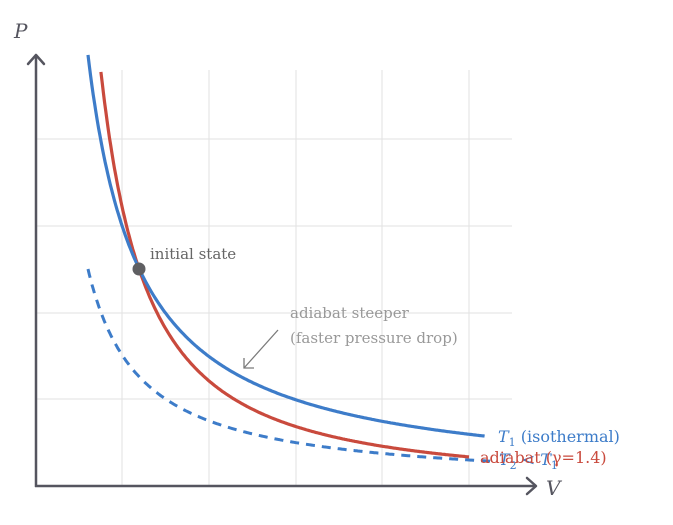 The image size is (673, 525). What do you see at coordinates (261, 349) in the screenshot?
I see `annotation-arrow` at bounding box center [261, 349].